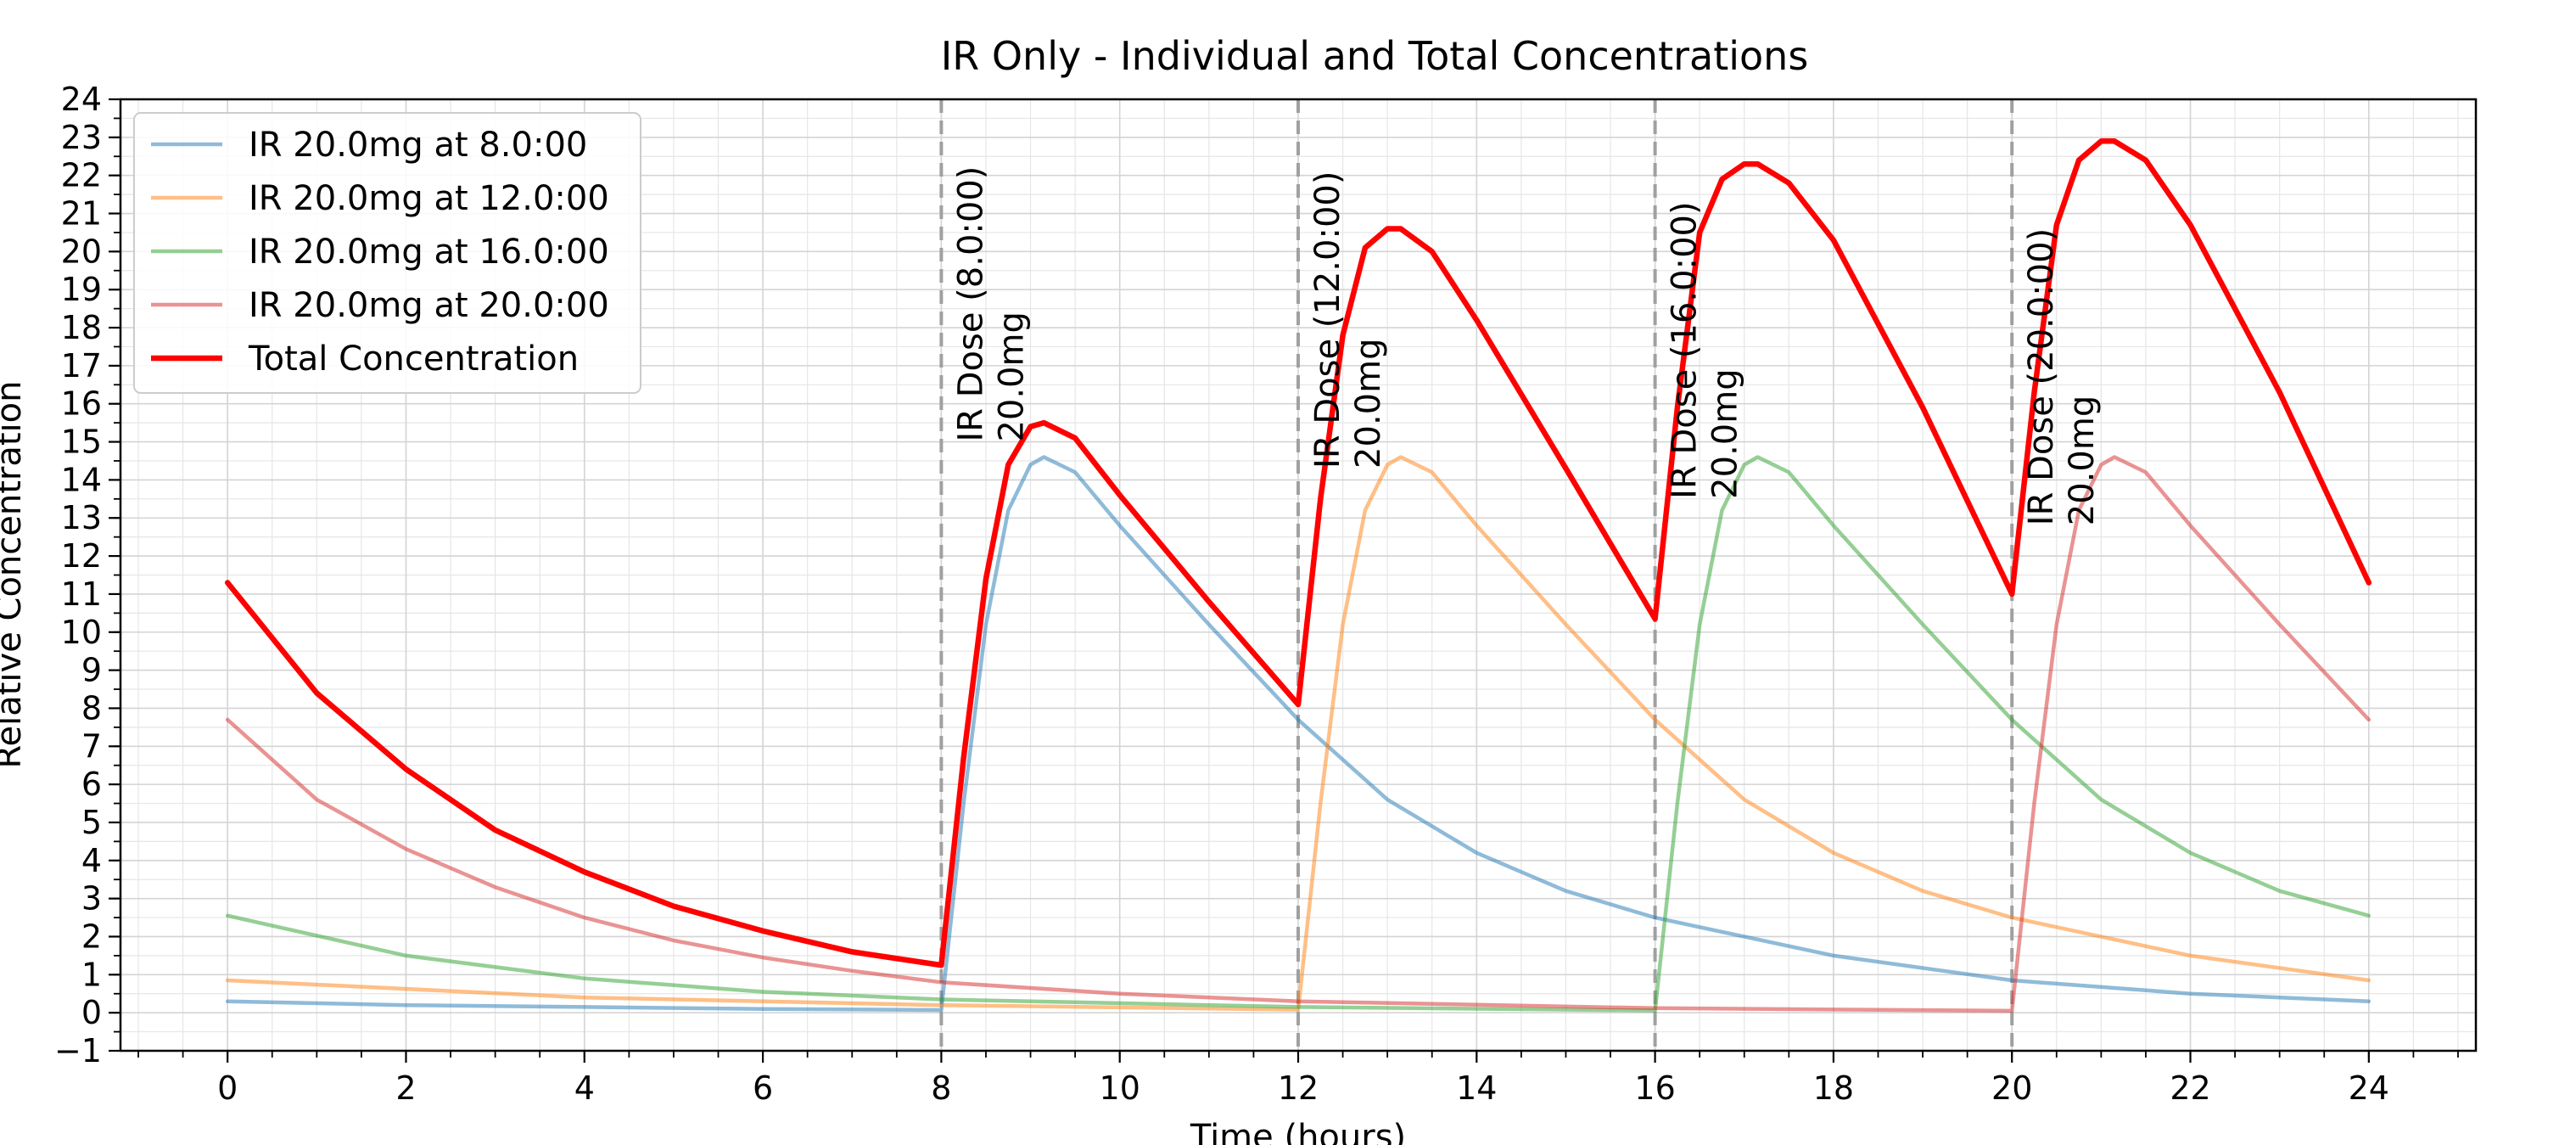 The height and width of the screenshot is (1145, 2576). Describe the element at coordinates (2190, 1088) in the screenshot. I see `x-tick-label: 22` at that location.